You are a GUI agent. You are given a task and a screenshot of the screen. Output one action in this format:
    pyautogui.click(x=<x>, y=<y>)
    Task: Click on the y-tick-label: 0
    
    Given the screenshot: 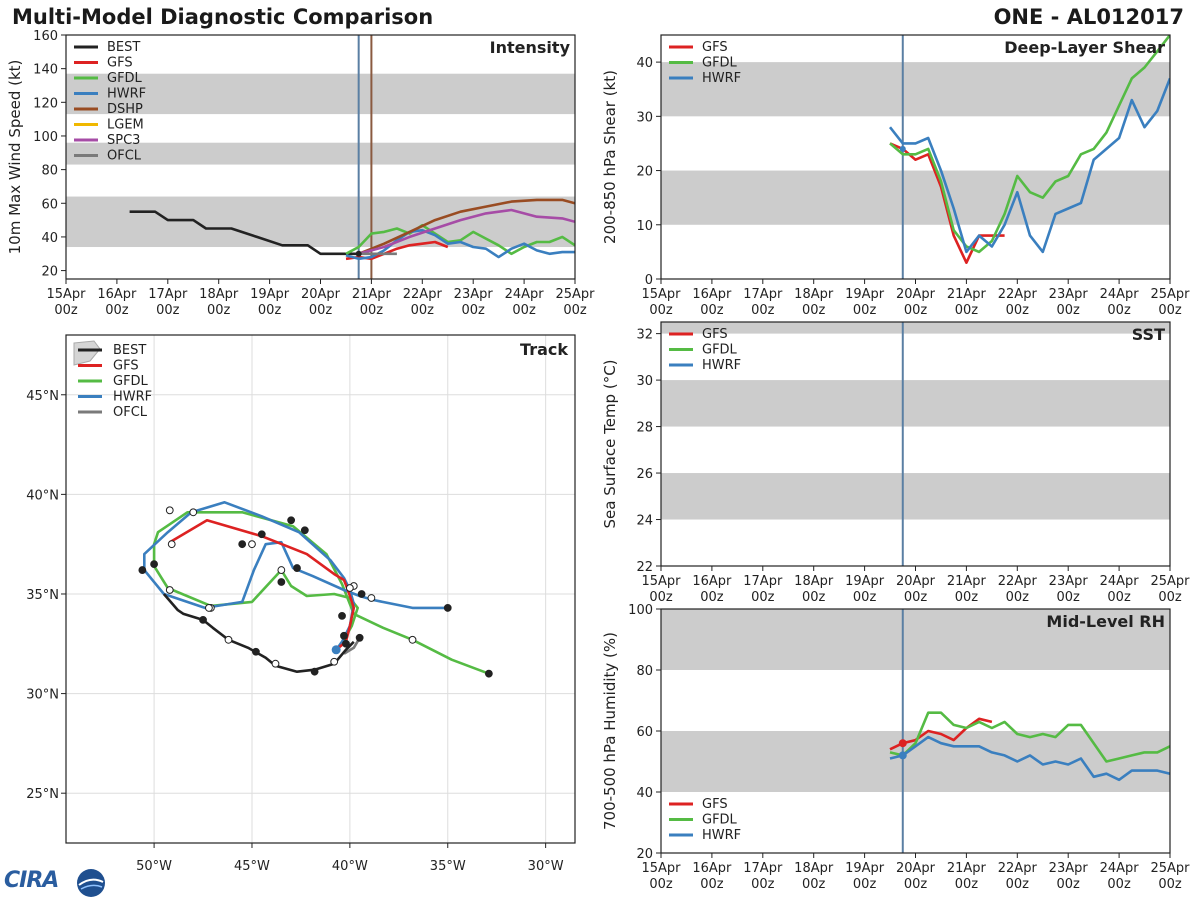 What is the action you would take?
    pyautogui.click(x=649, y=280)
    